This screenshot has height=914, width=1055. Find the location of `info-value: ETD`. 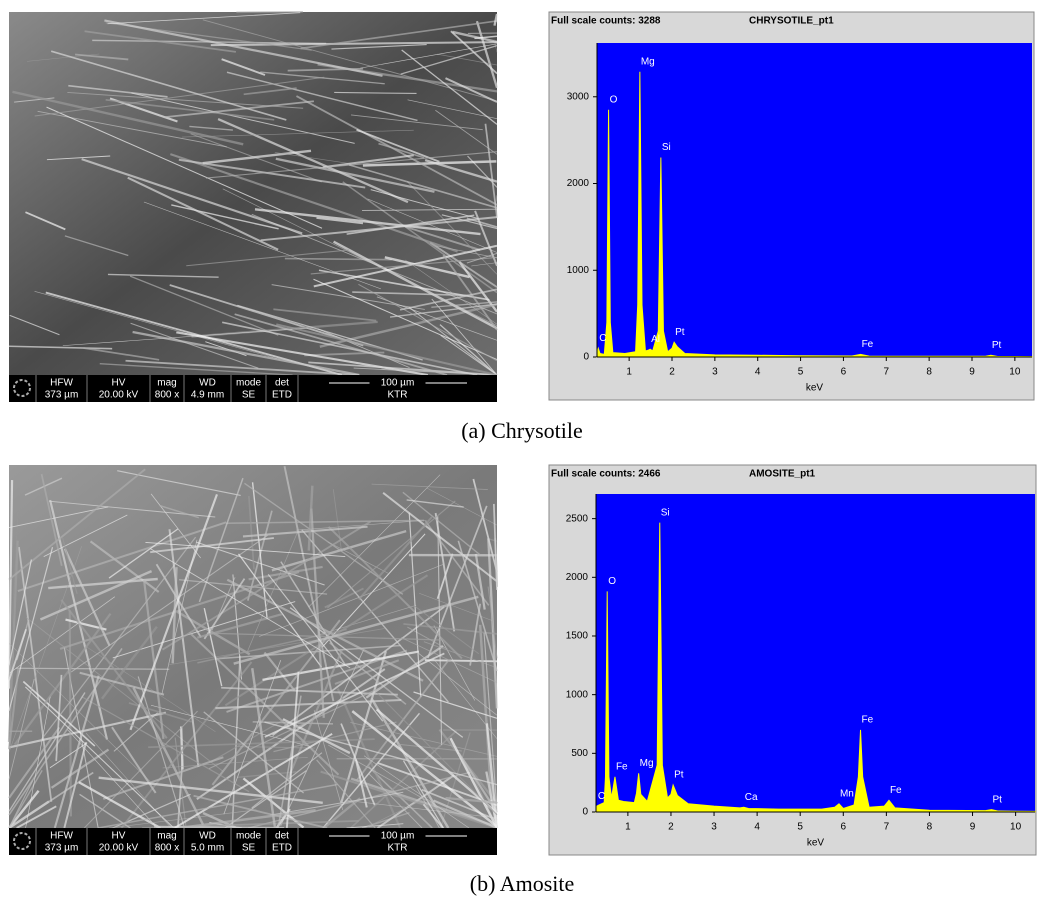

info-value: ETD is located at coordinates (282, 848).